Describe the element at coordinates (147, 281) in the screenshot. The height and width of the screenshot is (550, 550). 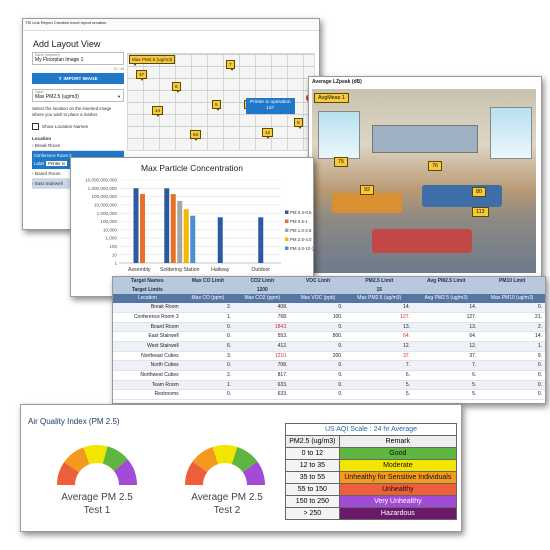
I see `target-names-label: Target Names` at that location.